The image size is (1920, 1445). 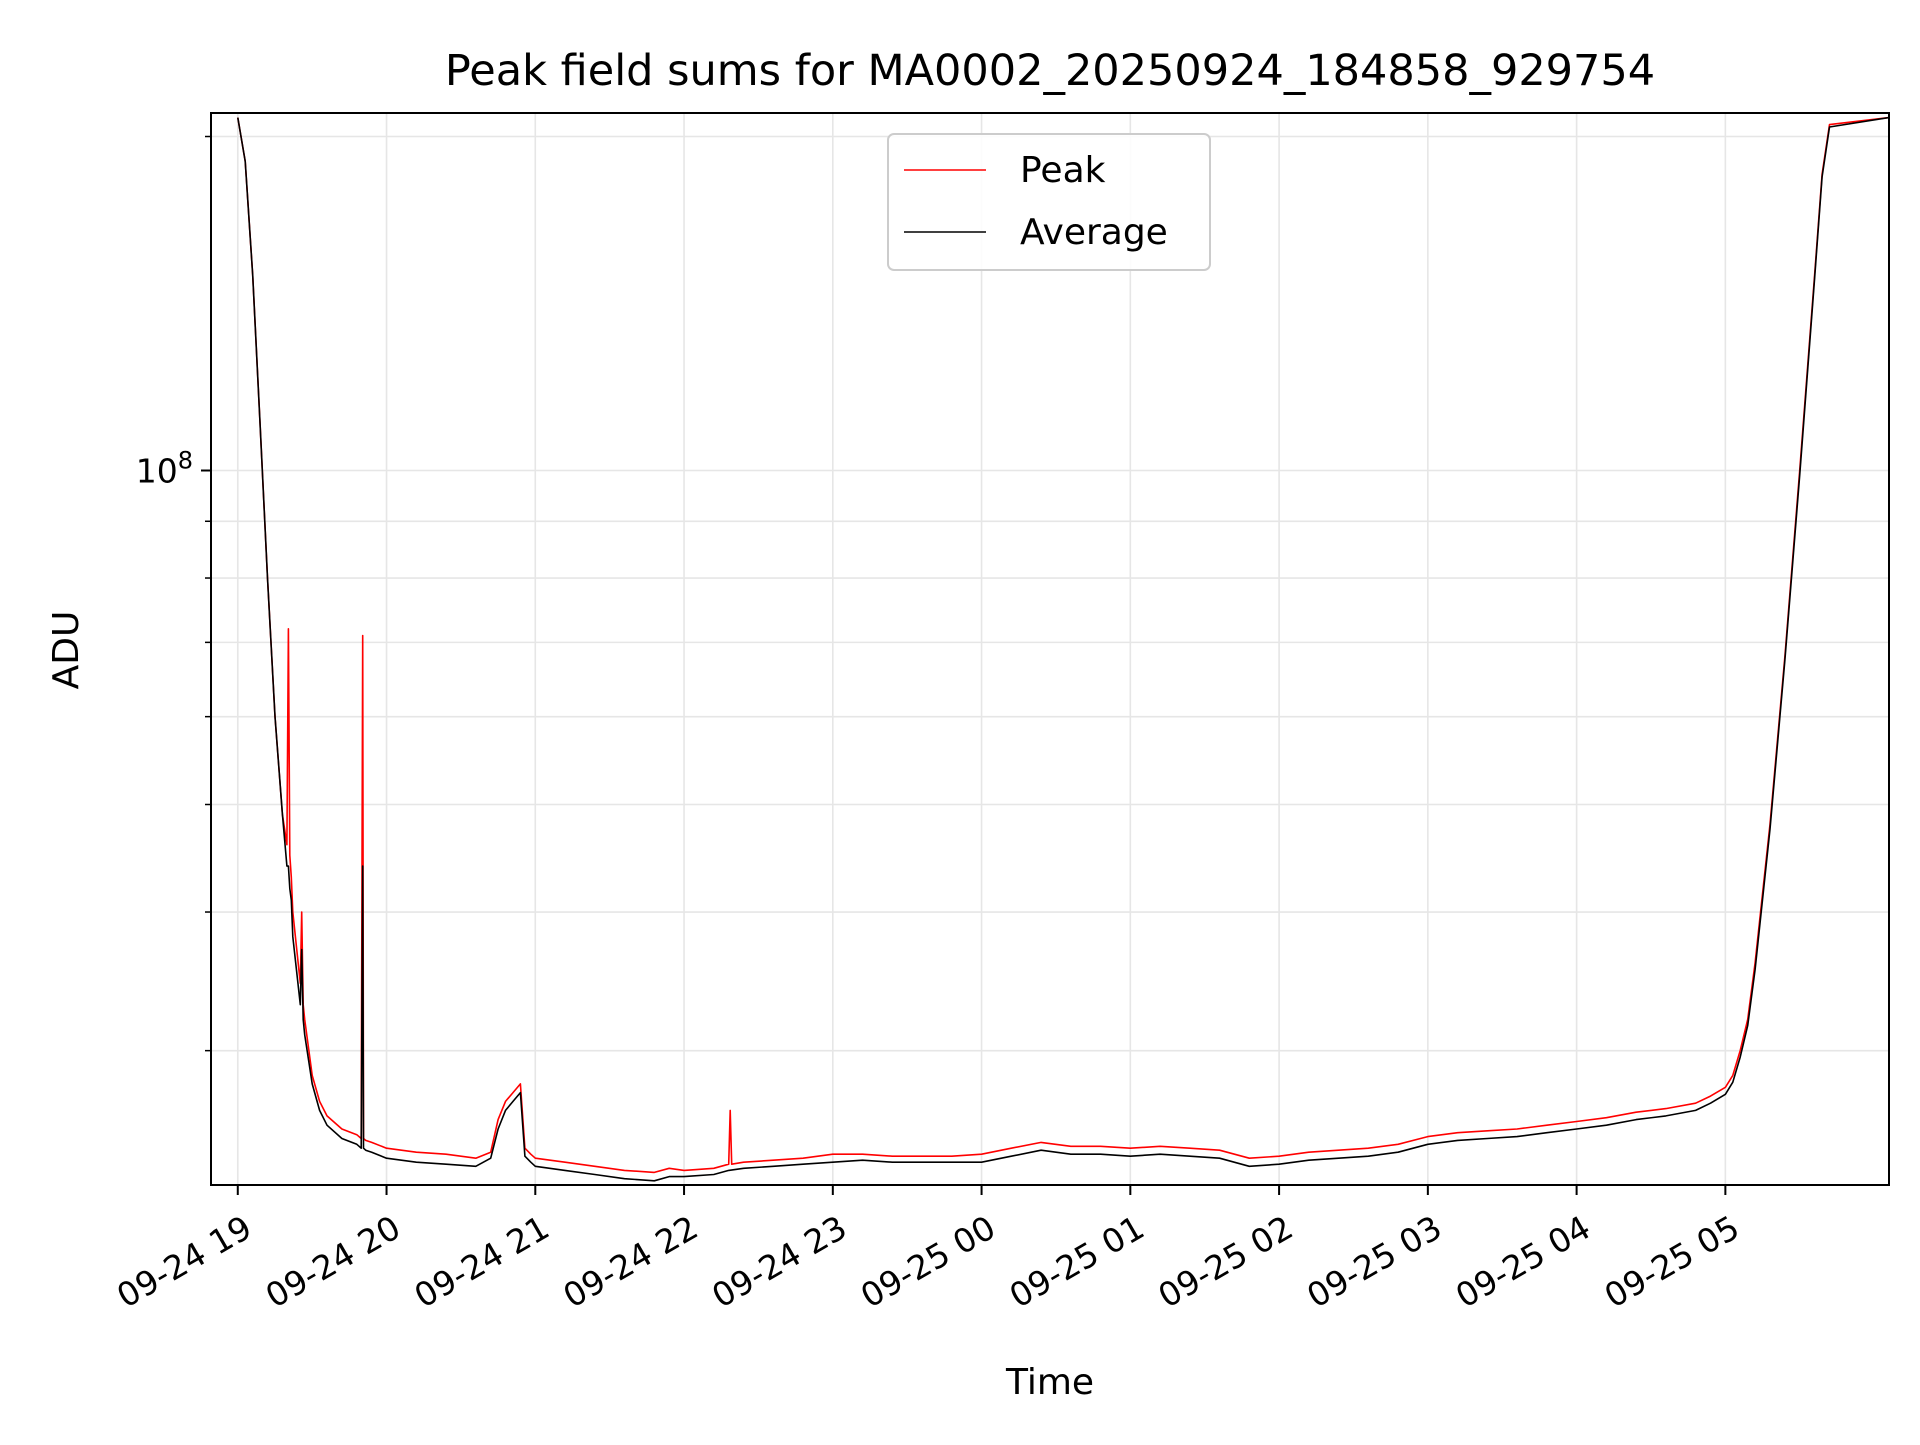 What do you see at coordinates (1063, 170) in the screenshot?
I see `legend-label-peak: Peak` at bounding box center [1063, 170].